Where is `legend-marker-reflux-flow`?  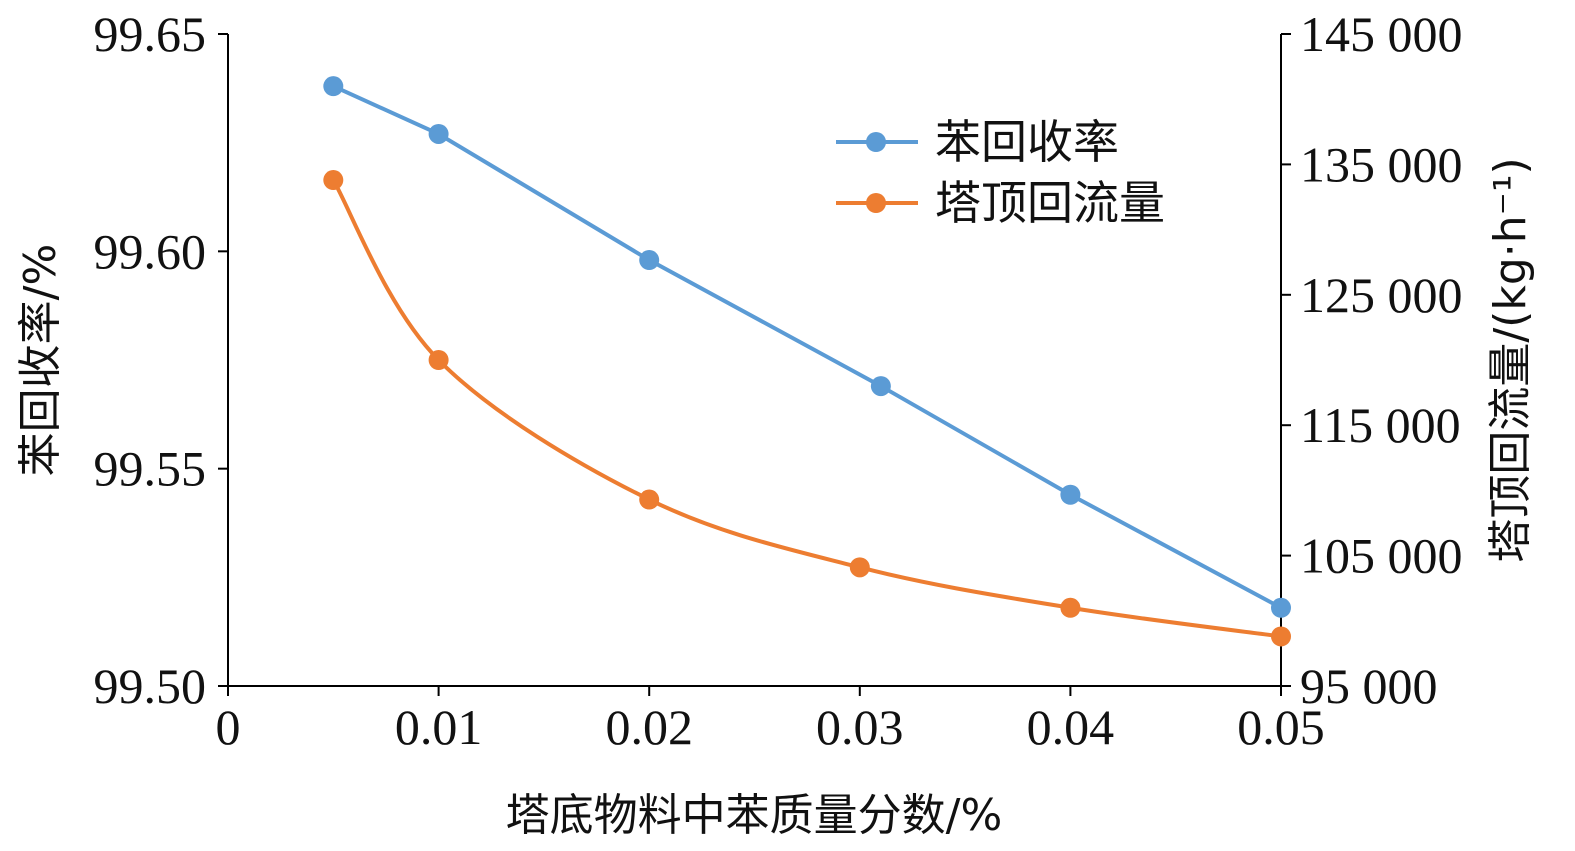 legend-marker-reflux-flow is located at coordinates (876, 203).